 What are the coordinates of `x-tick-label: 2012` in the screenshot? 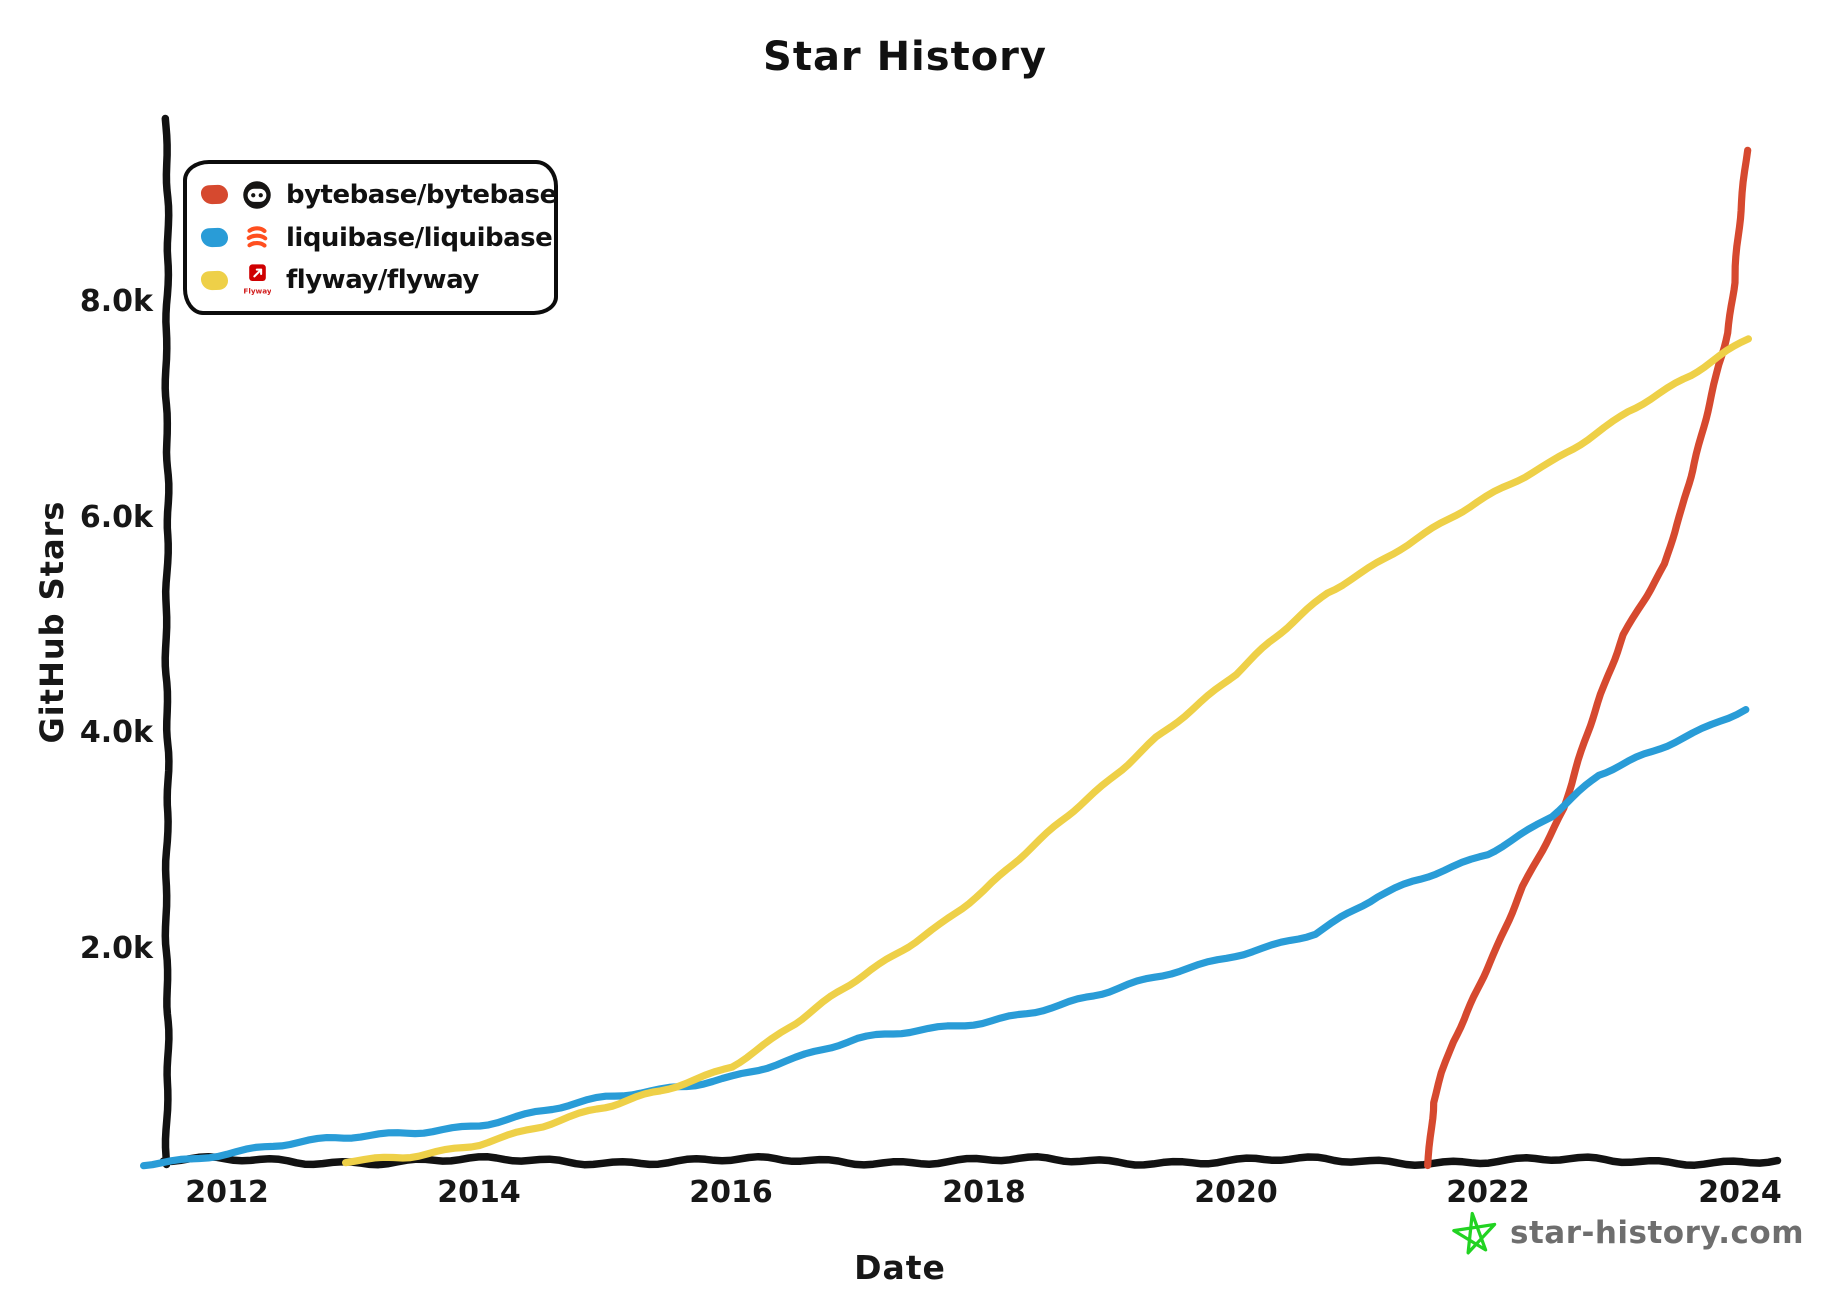 It's located at (227, 1192).